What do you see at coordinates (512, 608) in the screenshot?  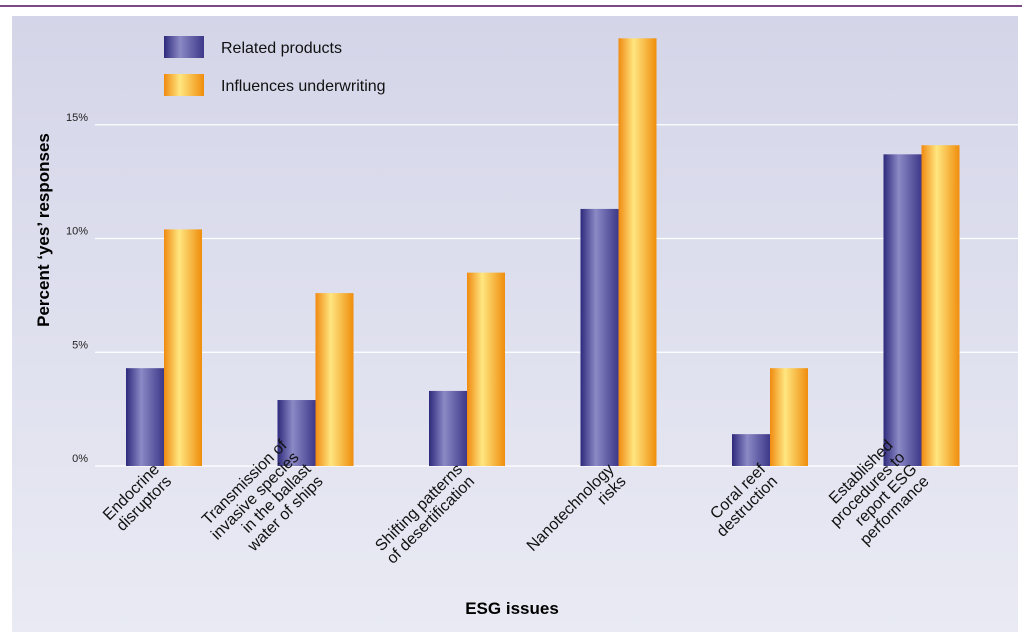 I see `x-axis-title: ESG issues` at bounding box center [512, 608].